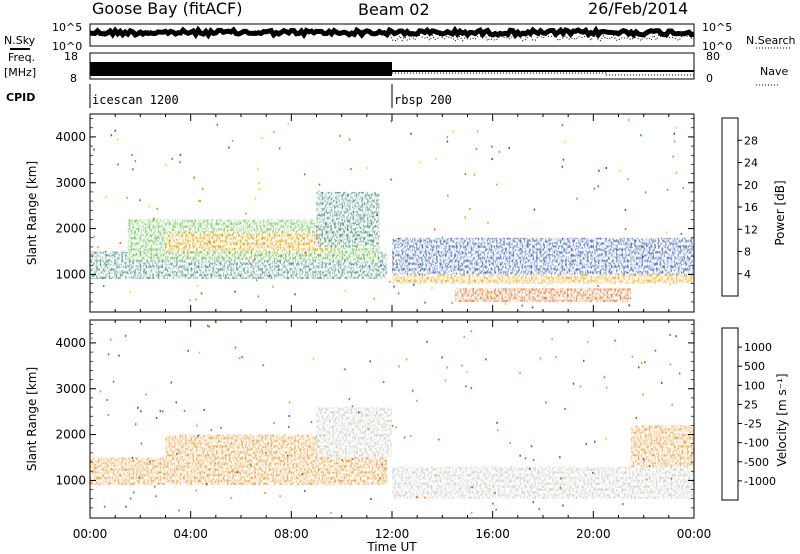 This screenshot has width=800, height=554. I want to click on colorbar-tick-label: -1000, so click(760, 481).